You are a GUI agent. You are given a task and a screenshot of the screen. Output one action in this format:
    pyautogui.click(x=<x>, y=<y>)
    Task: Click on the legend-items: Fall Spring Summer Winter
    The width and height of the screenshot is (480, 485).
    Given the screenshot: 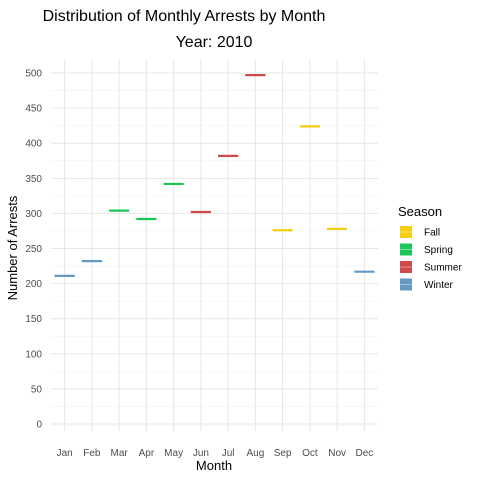 What is the action you would take?
    pyautogui.click(x=431, y=258)
    